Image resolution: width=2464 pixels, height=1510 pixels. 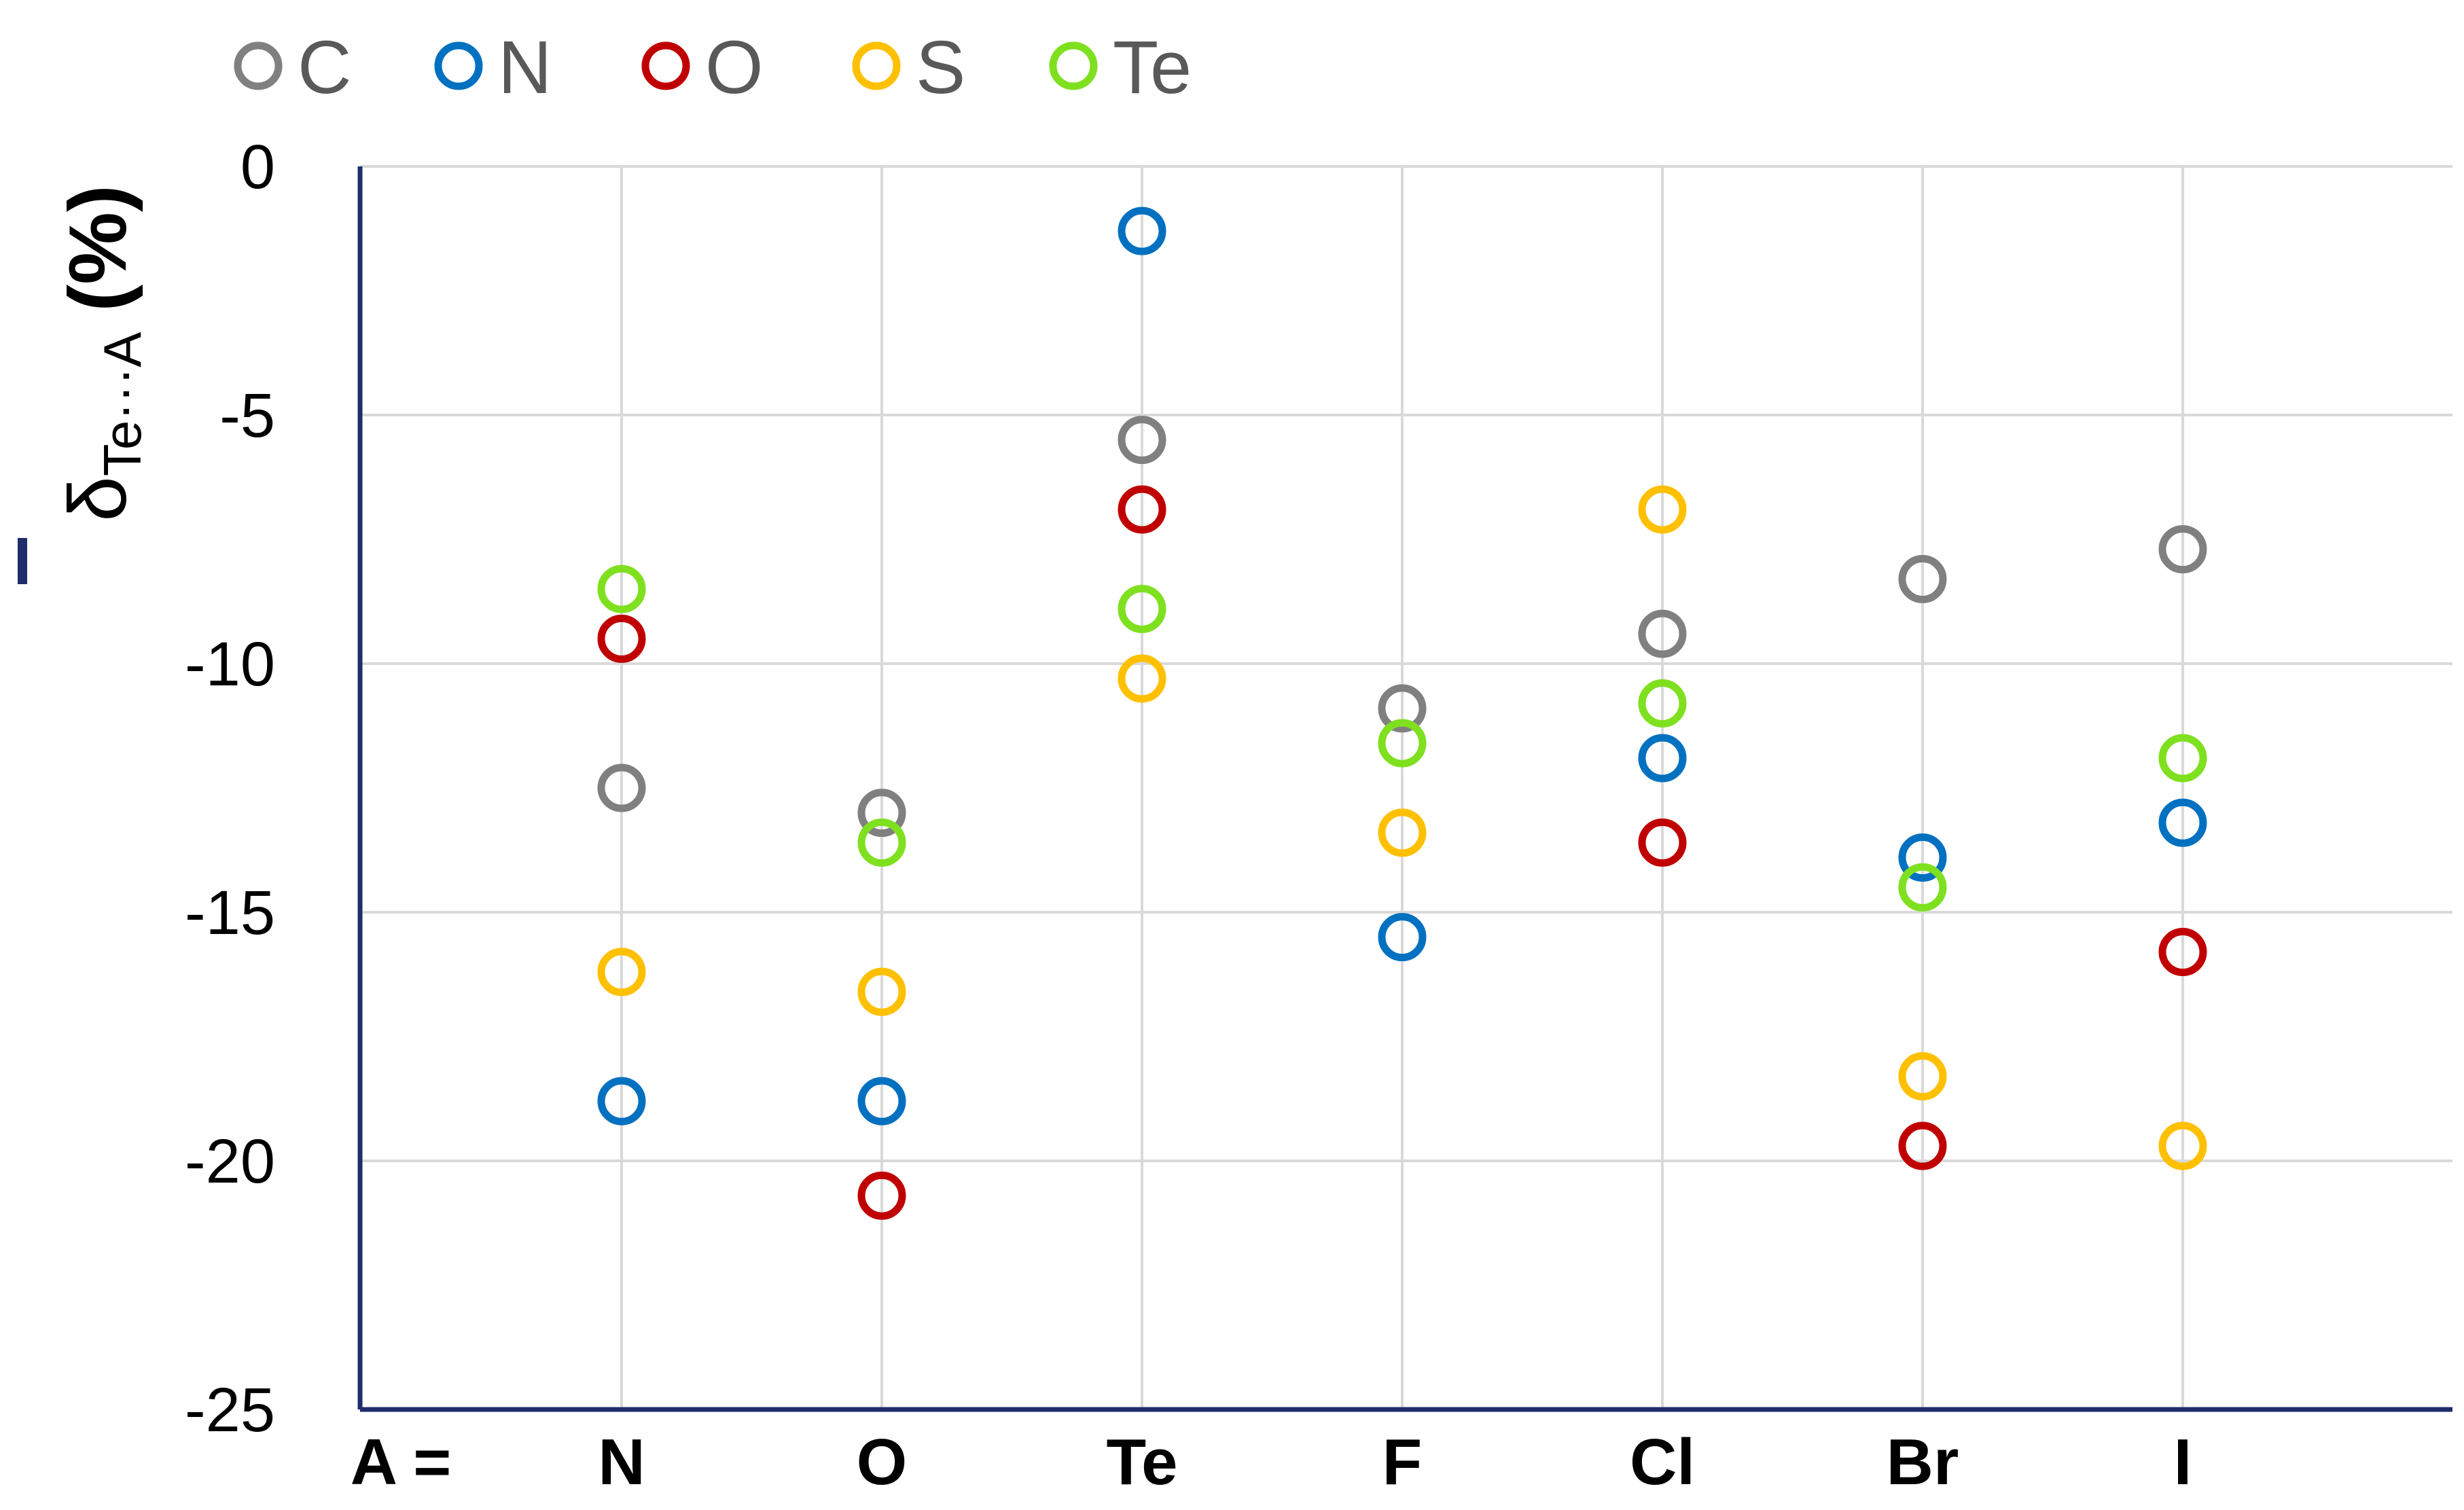 What do you see at coordinates (1142, 1462) in the screenshot?
I see `x-tick-label: Te` at bounding box center [1142, 1462].